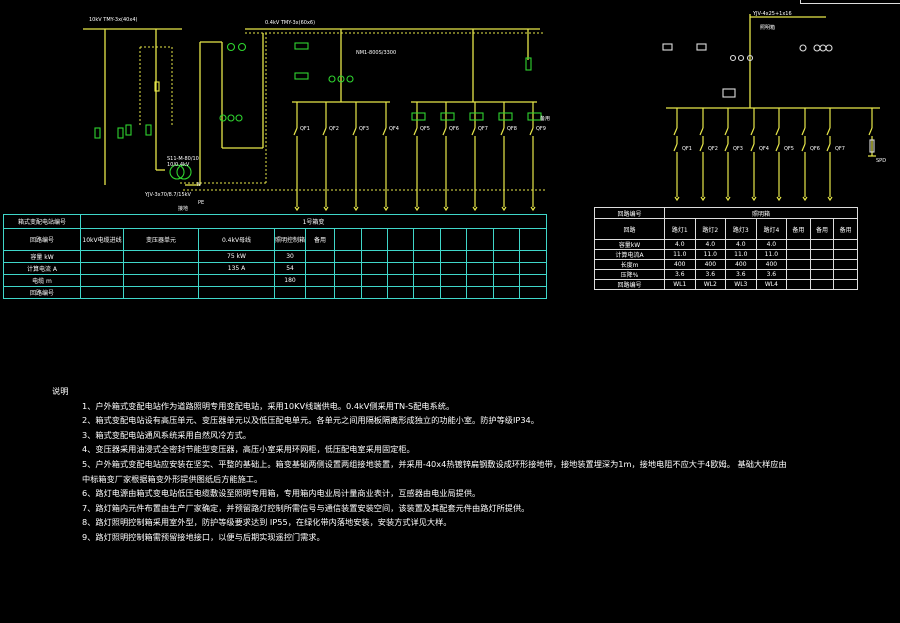  What do you see at coordinates (275, 239) in the screenshot?
I see `table-row: 回路编号 10kV电缆进线 变压器单元 0.4kV母线 照明控制箱 备用` at bounding box center [275, 239].